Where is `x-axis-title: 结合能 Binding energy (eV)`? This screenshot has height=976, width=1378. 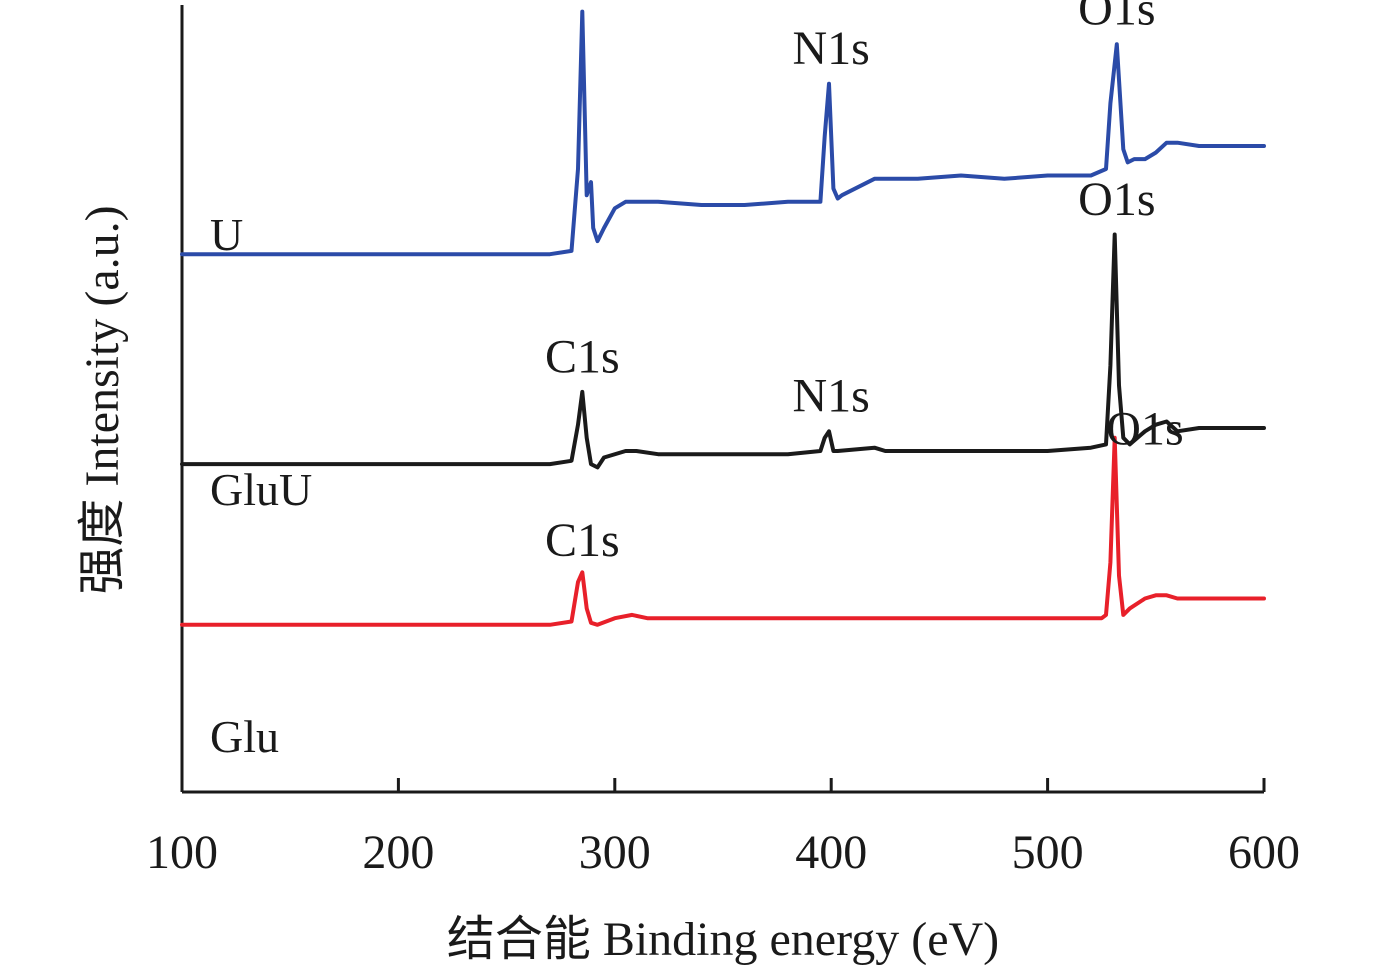
x-axis-title: 结合能 Binding energy (eV) is located at coordinates (723, 939).